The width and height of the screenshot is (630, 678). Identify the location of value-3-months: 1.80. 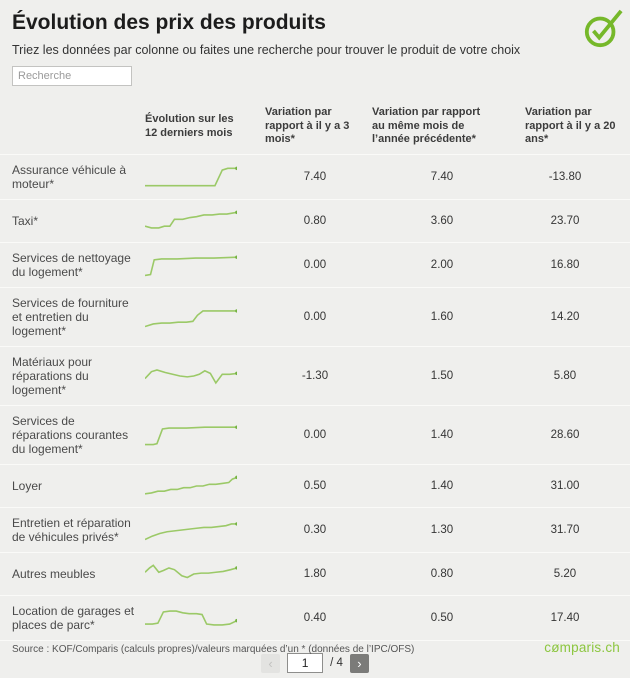
(315, 574).